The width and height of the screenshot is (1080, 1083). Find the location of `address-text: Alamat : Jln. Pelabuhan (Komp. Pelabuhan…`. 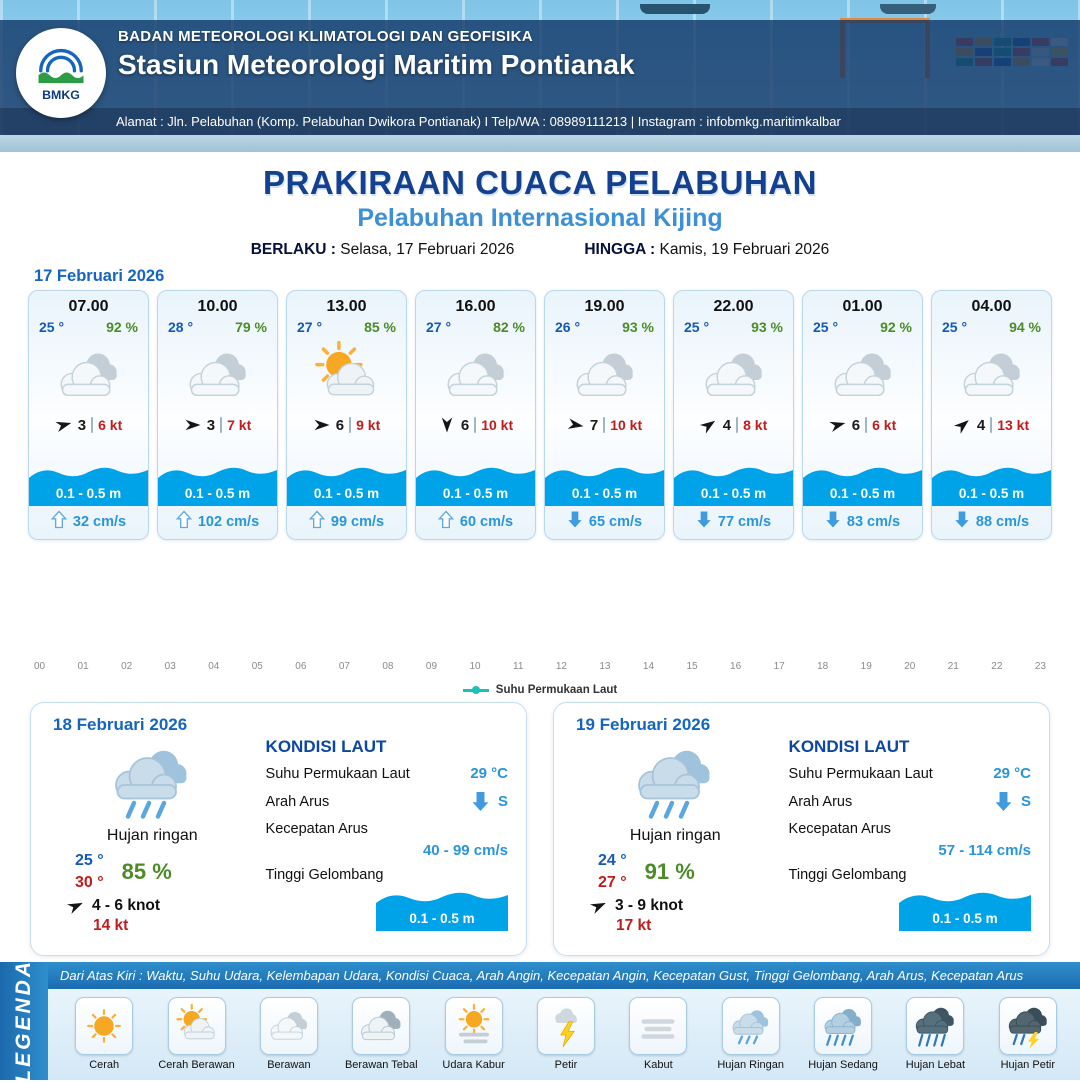

address-text: Alamat : Jln. Pelabuhan (Komp. Pelabuhan… is located at coordinates (478, 121).